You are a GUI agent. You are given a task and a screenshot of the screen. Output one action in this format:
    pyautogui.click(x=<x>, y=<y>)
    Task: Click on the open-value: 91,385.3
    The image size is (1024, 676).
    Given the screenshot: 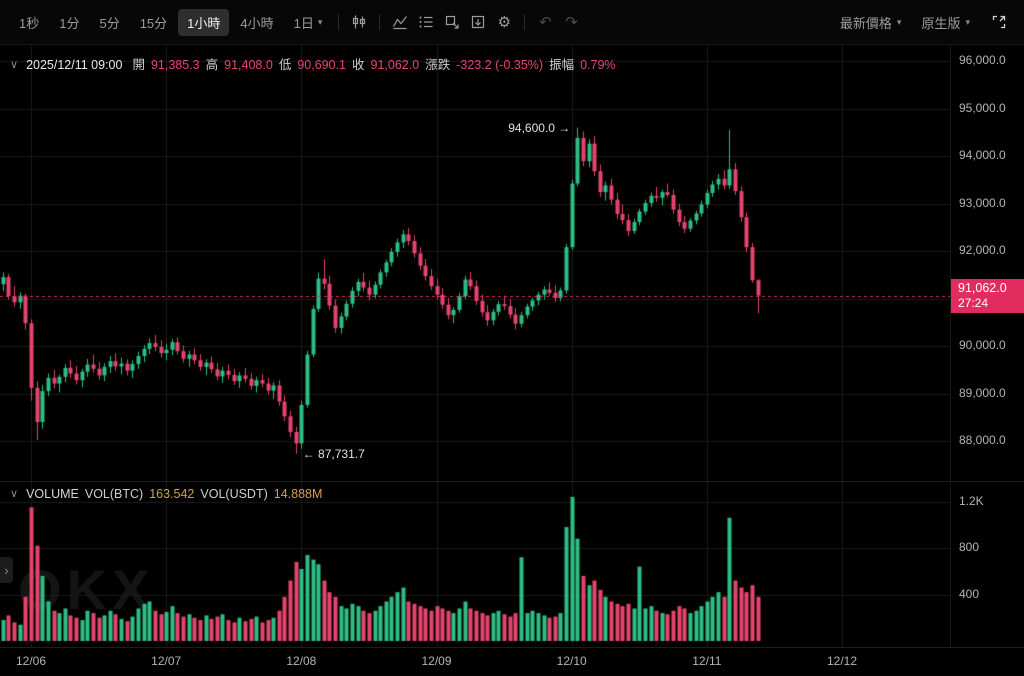 What is the action you would take?
    pyautogui.click(x=175, y=65)
    